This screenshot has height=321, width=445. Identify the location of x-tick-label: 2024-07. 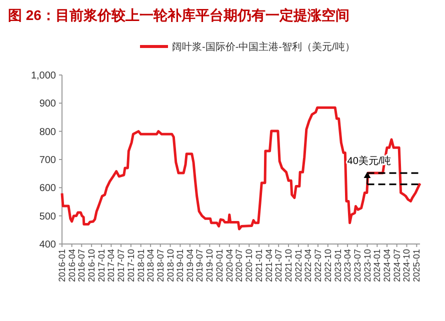
(397, 265).